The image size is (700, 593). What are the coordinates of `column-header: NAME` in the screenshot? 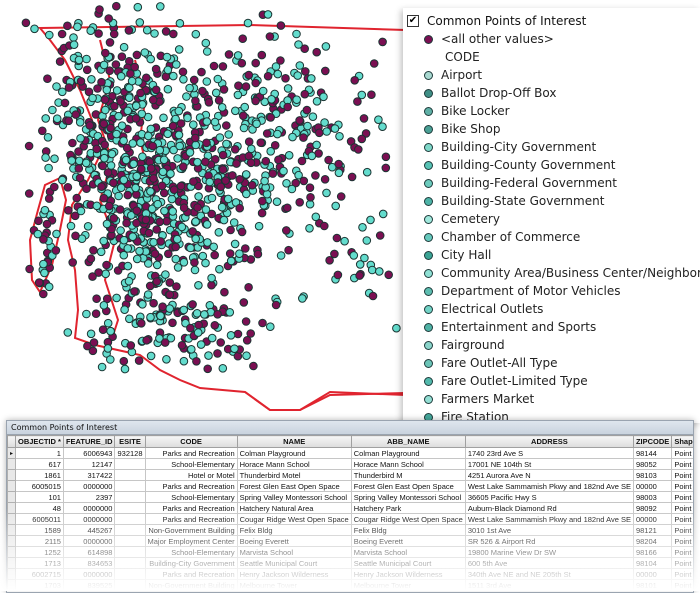 It's located at (294, 441).